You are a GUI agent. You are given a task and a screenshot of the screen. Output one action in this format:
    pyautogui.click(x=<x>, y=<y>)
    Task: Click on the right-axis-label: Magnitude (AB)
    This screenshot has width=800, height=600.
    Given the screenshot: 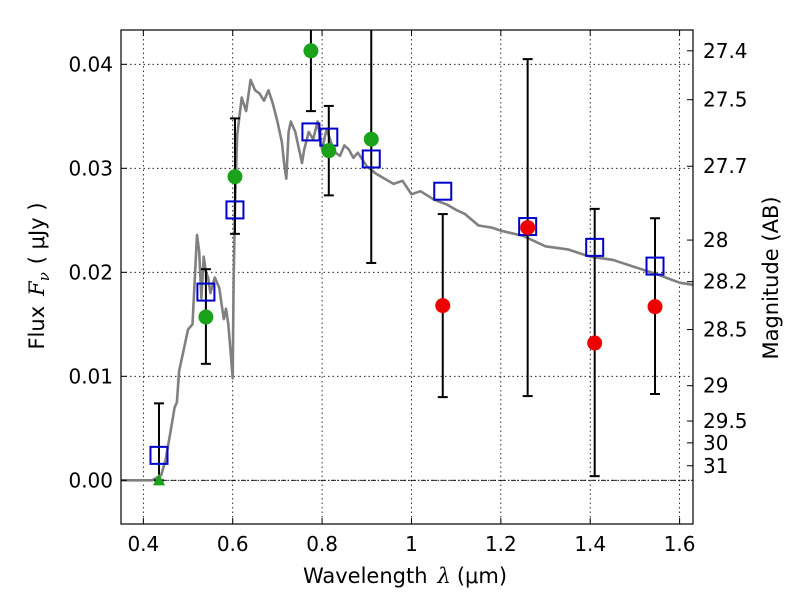 What is the action you would take?
    pyautogui.click(x=771, y=277)
    